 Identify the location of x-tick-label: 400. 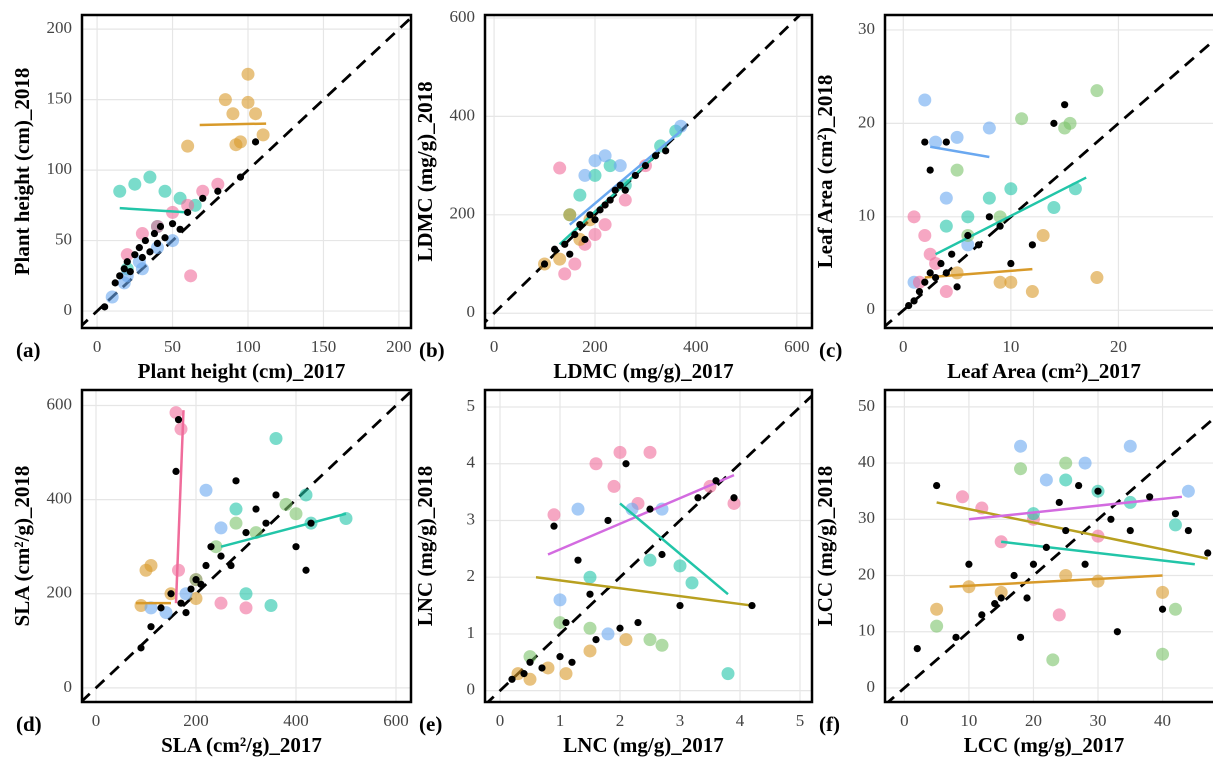
(696, 346).